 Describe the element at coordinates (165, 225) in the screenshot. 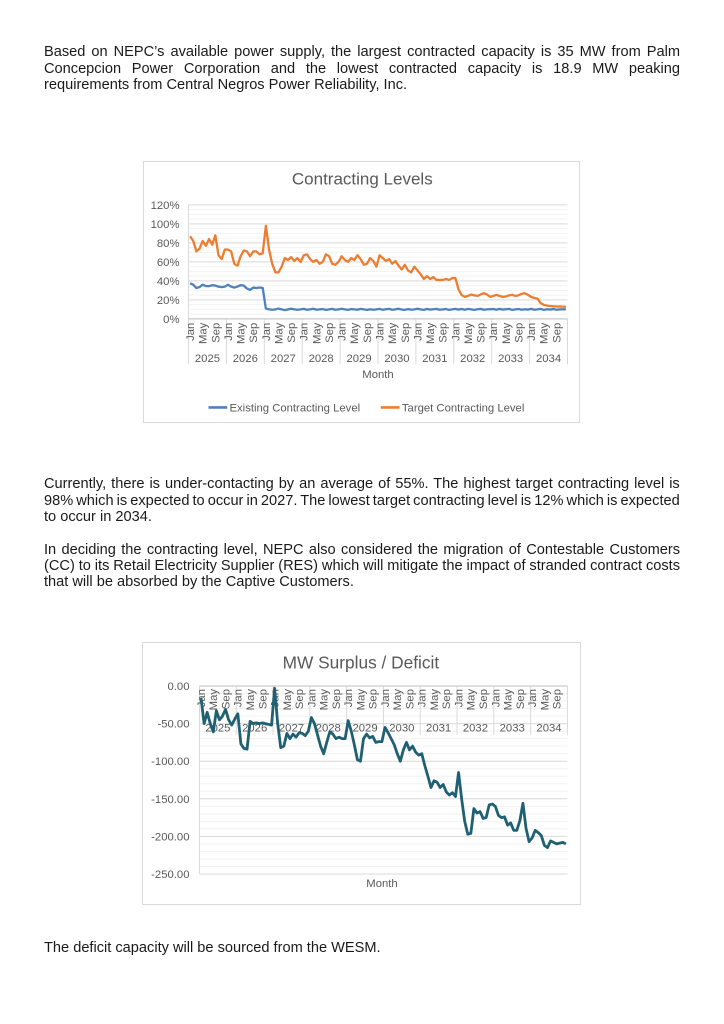

I see `svg-text: 100%` at that location.